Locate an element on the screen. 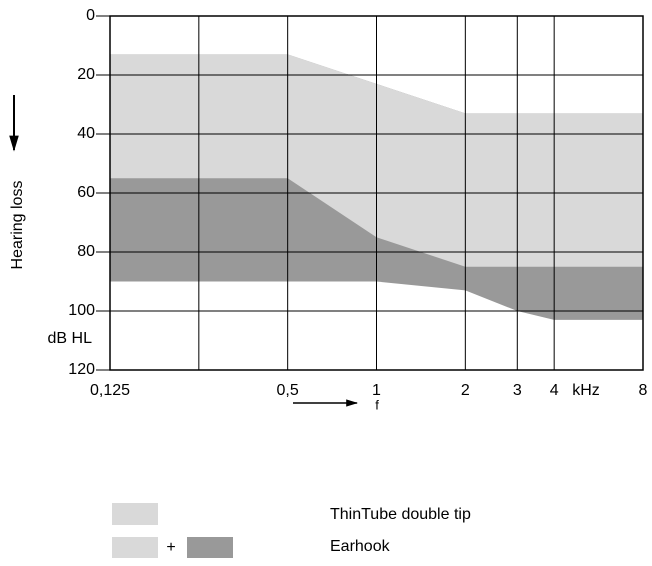  x-tick-label: 2 is located at coordinates (465, 390).